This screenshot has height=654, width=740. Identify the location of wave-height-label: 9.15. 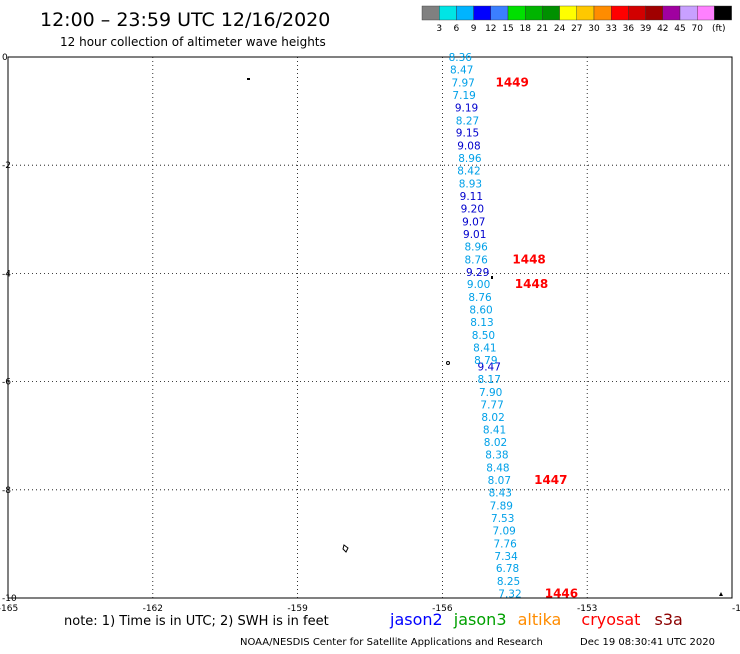
(467, 134).